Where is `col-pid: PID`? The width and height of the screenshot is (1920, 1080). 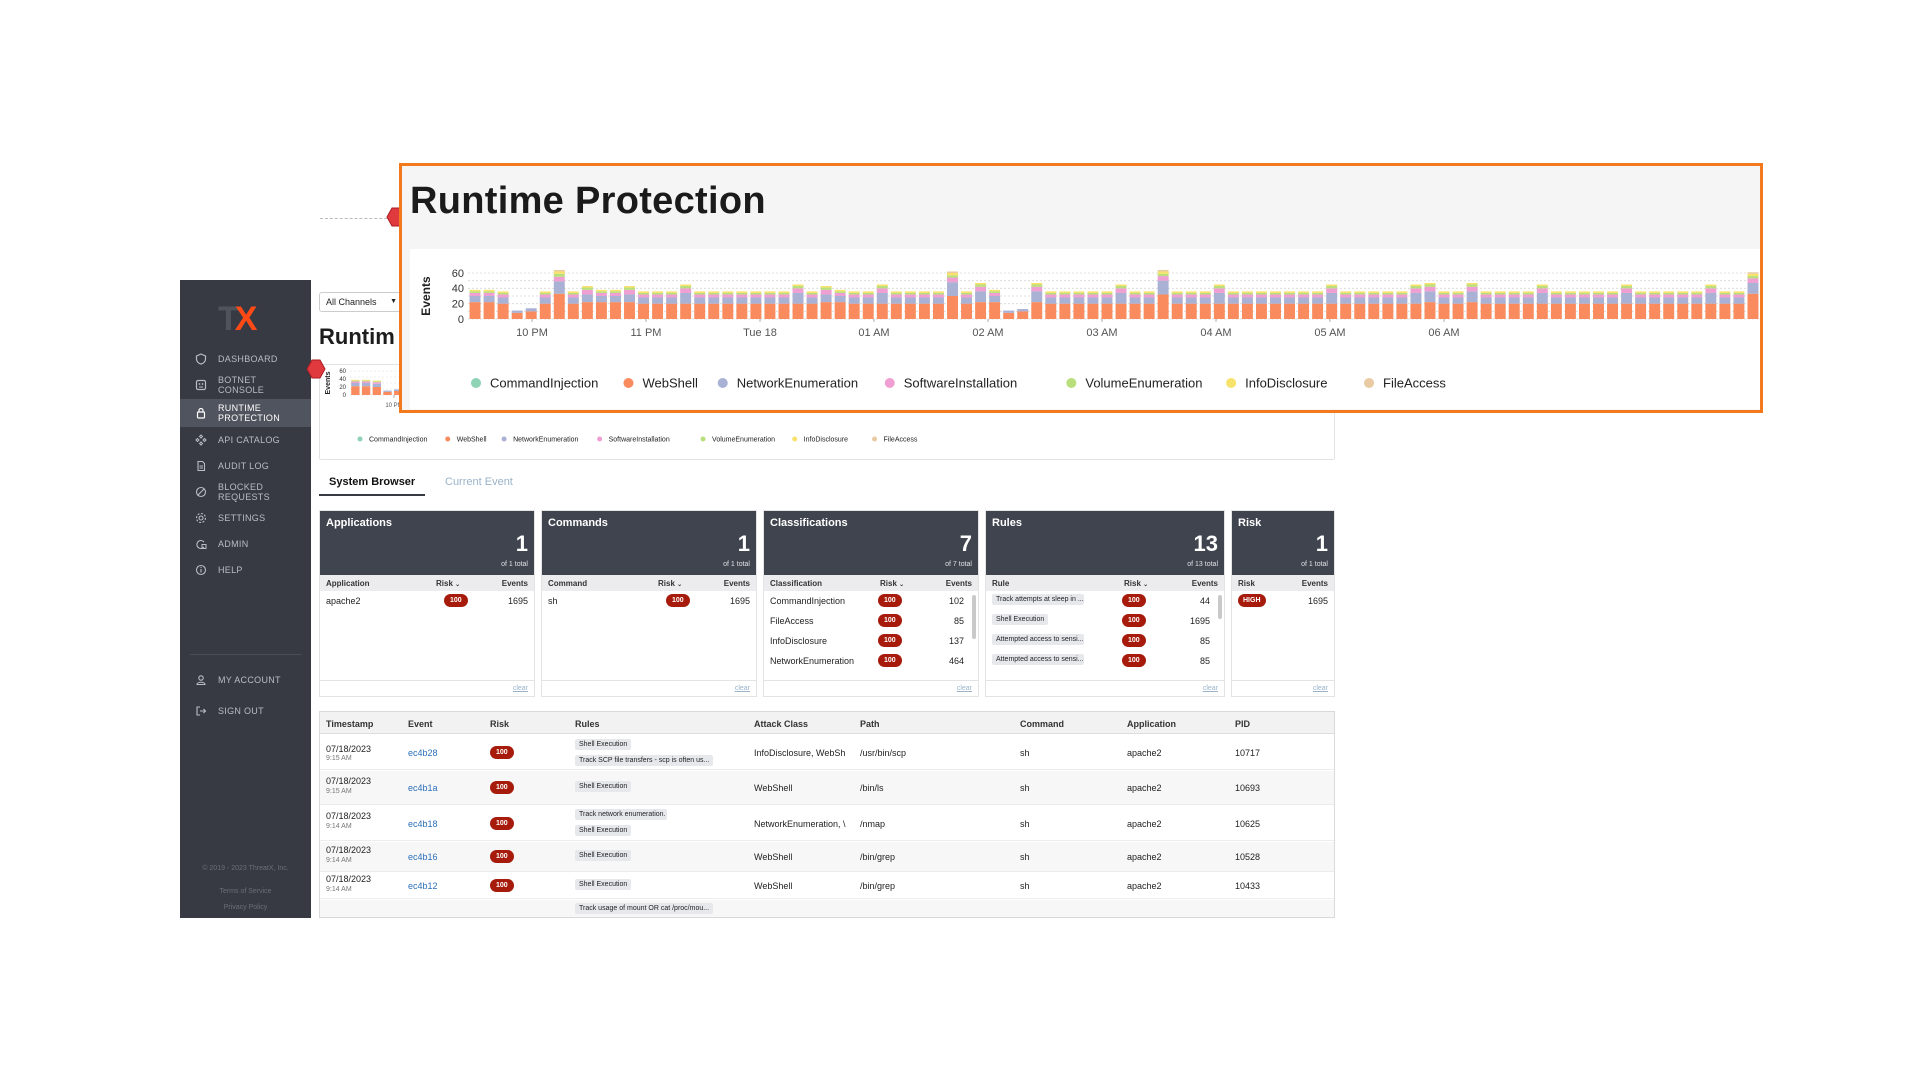
col-pid: PID is located at coordinates (1243, 724).